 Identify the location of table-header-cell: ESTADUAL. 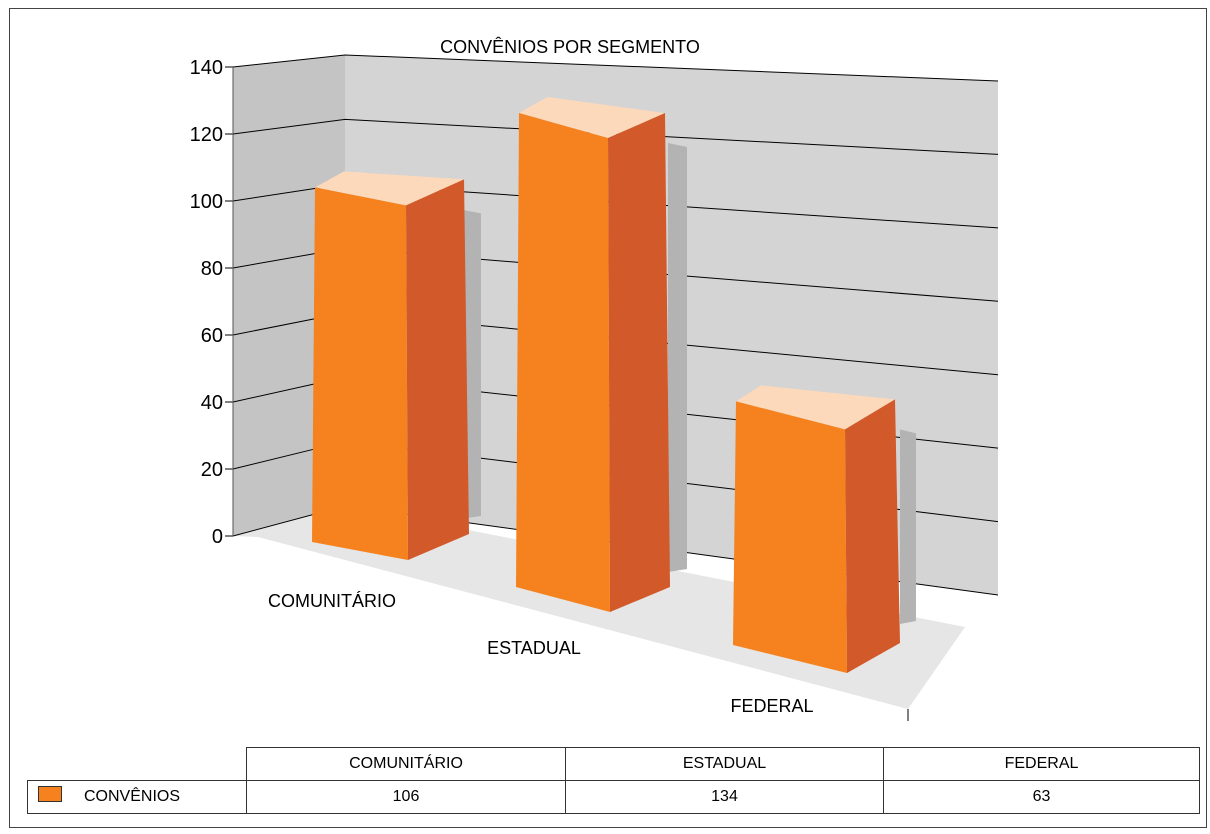
(724, 764).